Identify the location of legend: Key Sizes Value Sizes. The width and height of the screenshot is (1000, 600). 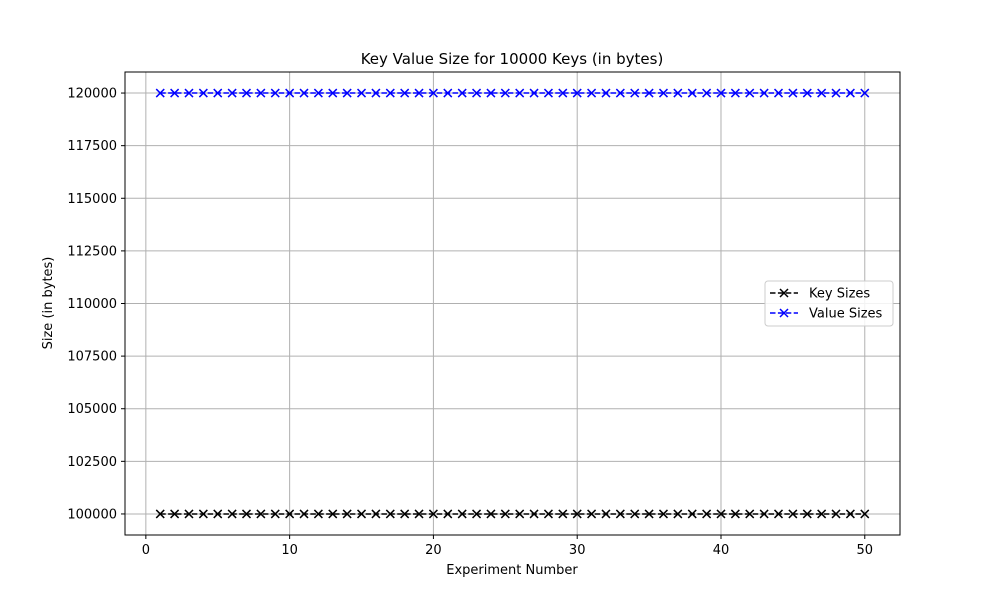
(829, 303).